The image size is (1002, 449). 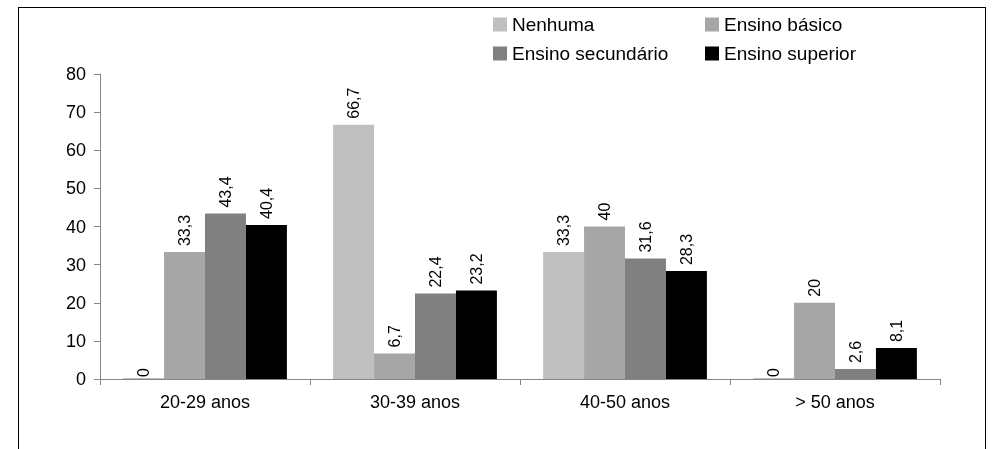 What do you see at coordinates (354, 103) in the screenshot?
I see `data-label: 66,7` at bounding box center [354, 103].